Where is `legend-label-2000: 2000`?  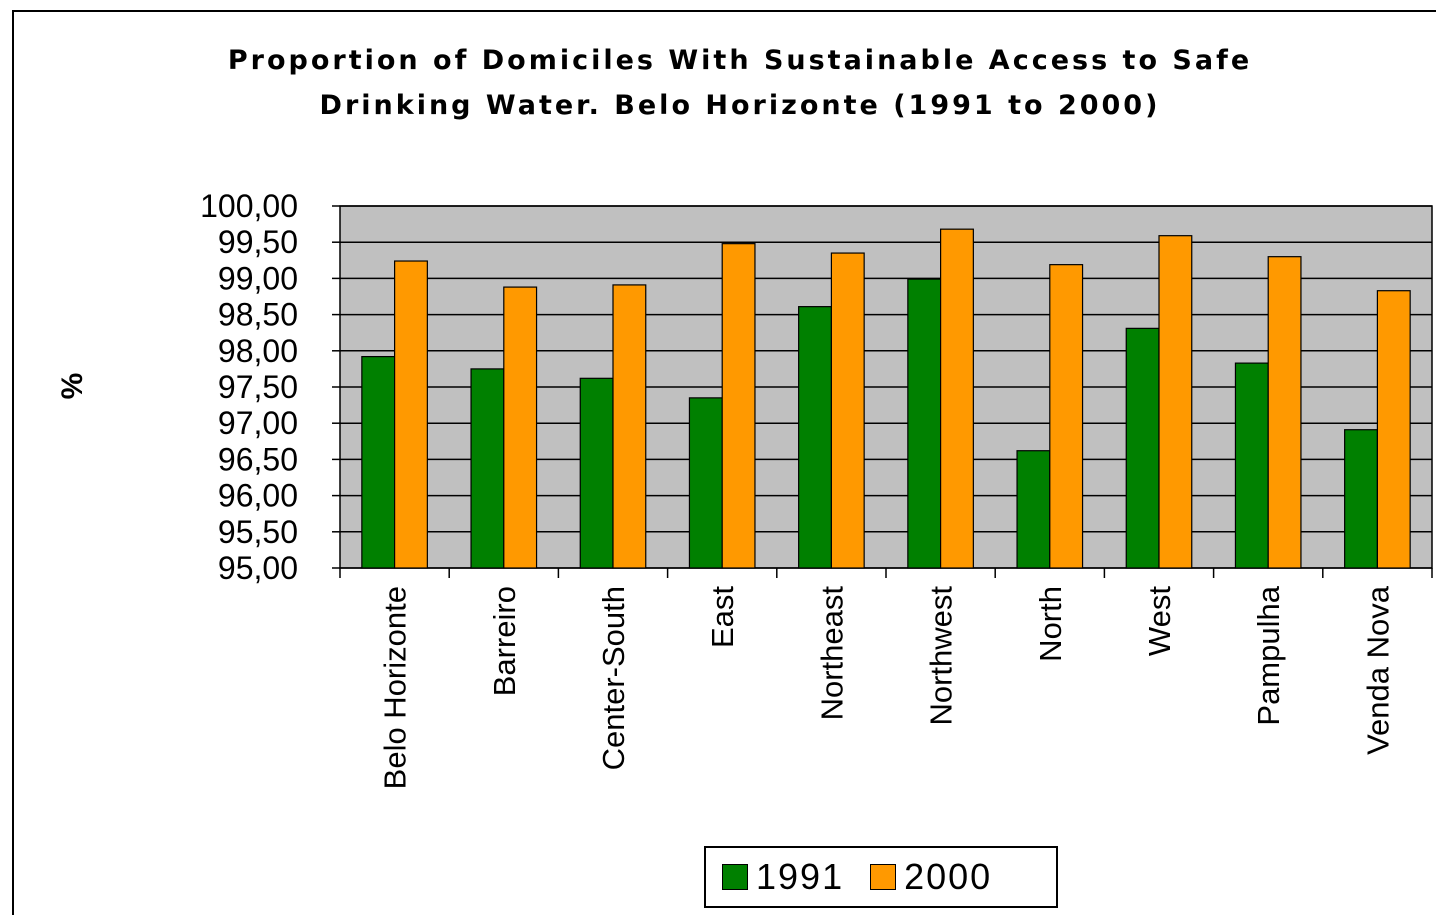
legend-label-2000: 2000 is located at coordinates (948, 876).